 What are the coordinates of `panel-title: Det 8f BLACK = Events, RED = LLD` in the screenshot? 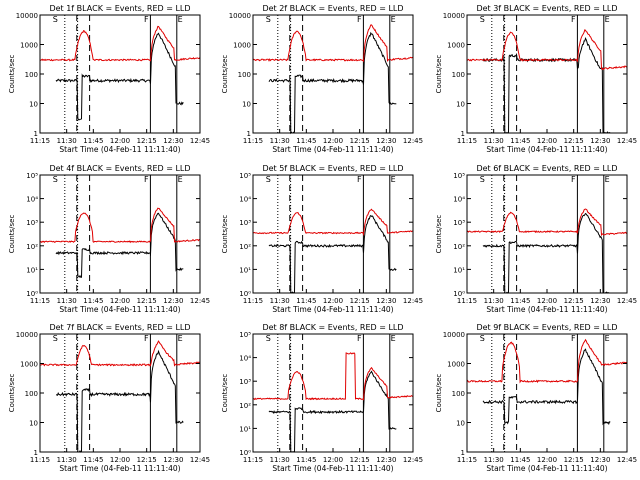 It's located at (332, 327).